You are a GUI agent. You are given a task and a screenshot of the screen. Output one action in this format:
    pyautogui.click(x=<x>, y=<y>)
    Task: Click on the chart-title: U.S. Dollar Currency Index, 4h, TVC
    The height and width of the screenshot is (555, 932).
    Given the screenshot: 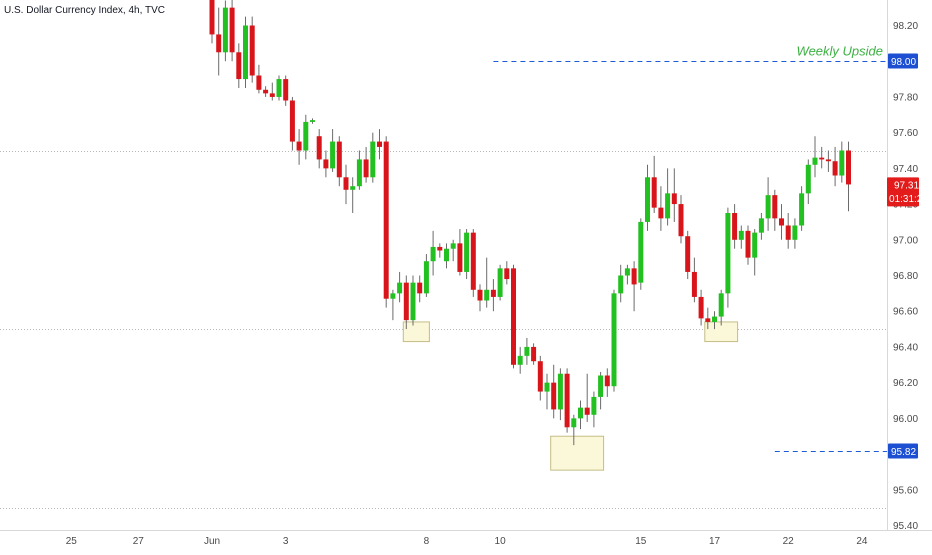 What is the action you would take?
    pyautogui.click(x=84, y=10)
    